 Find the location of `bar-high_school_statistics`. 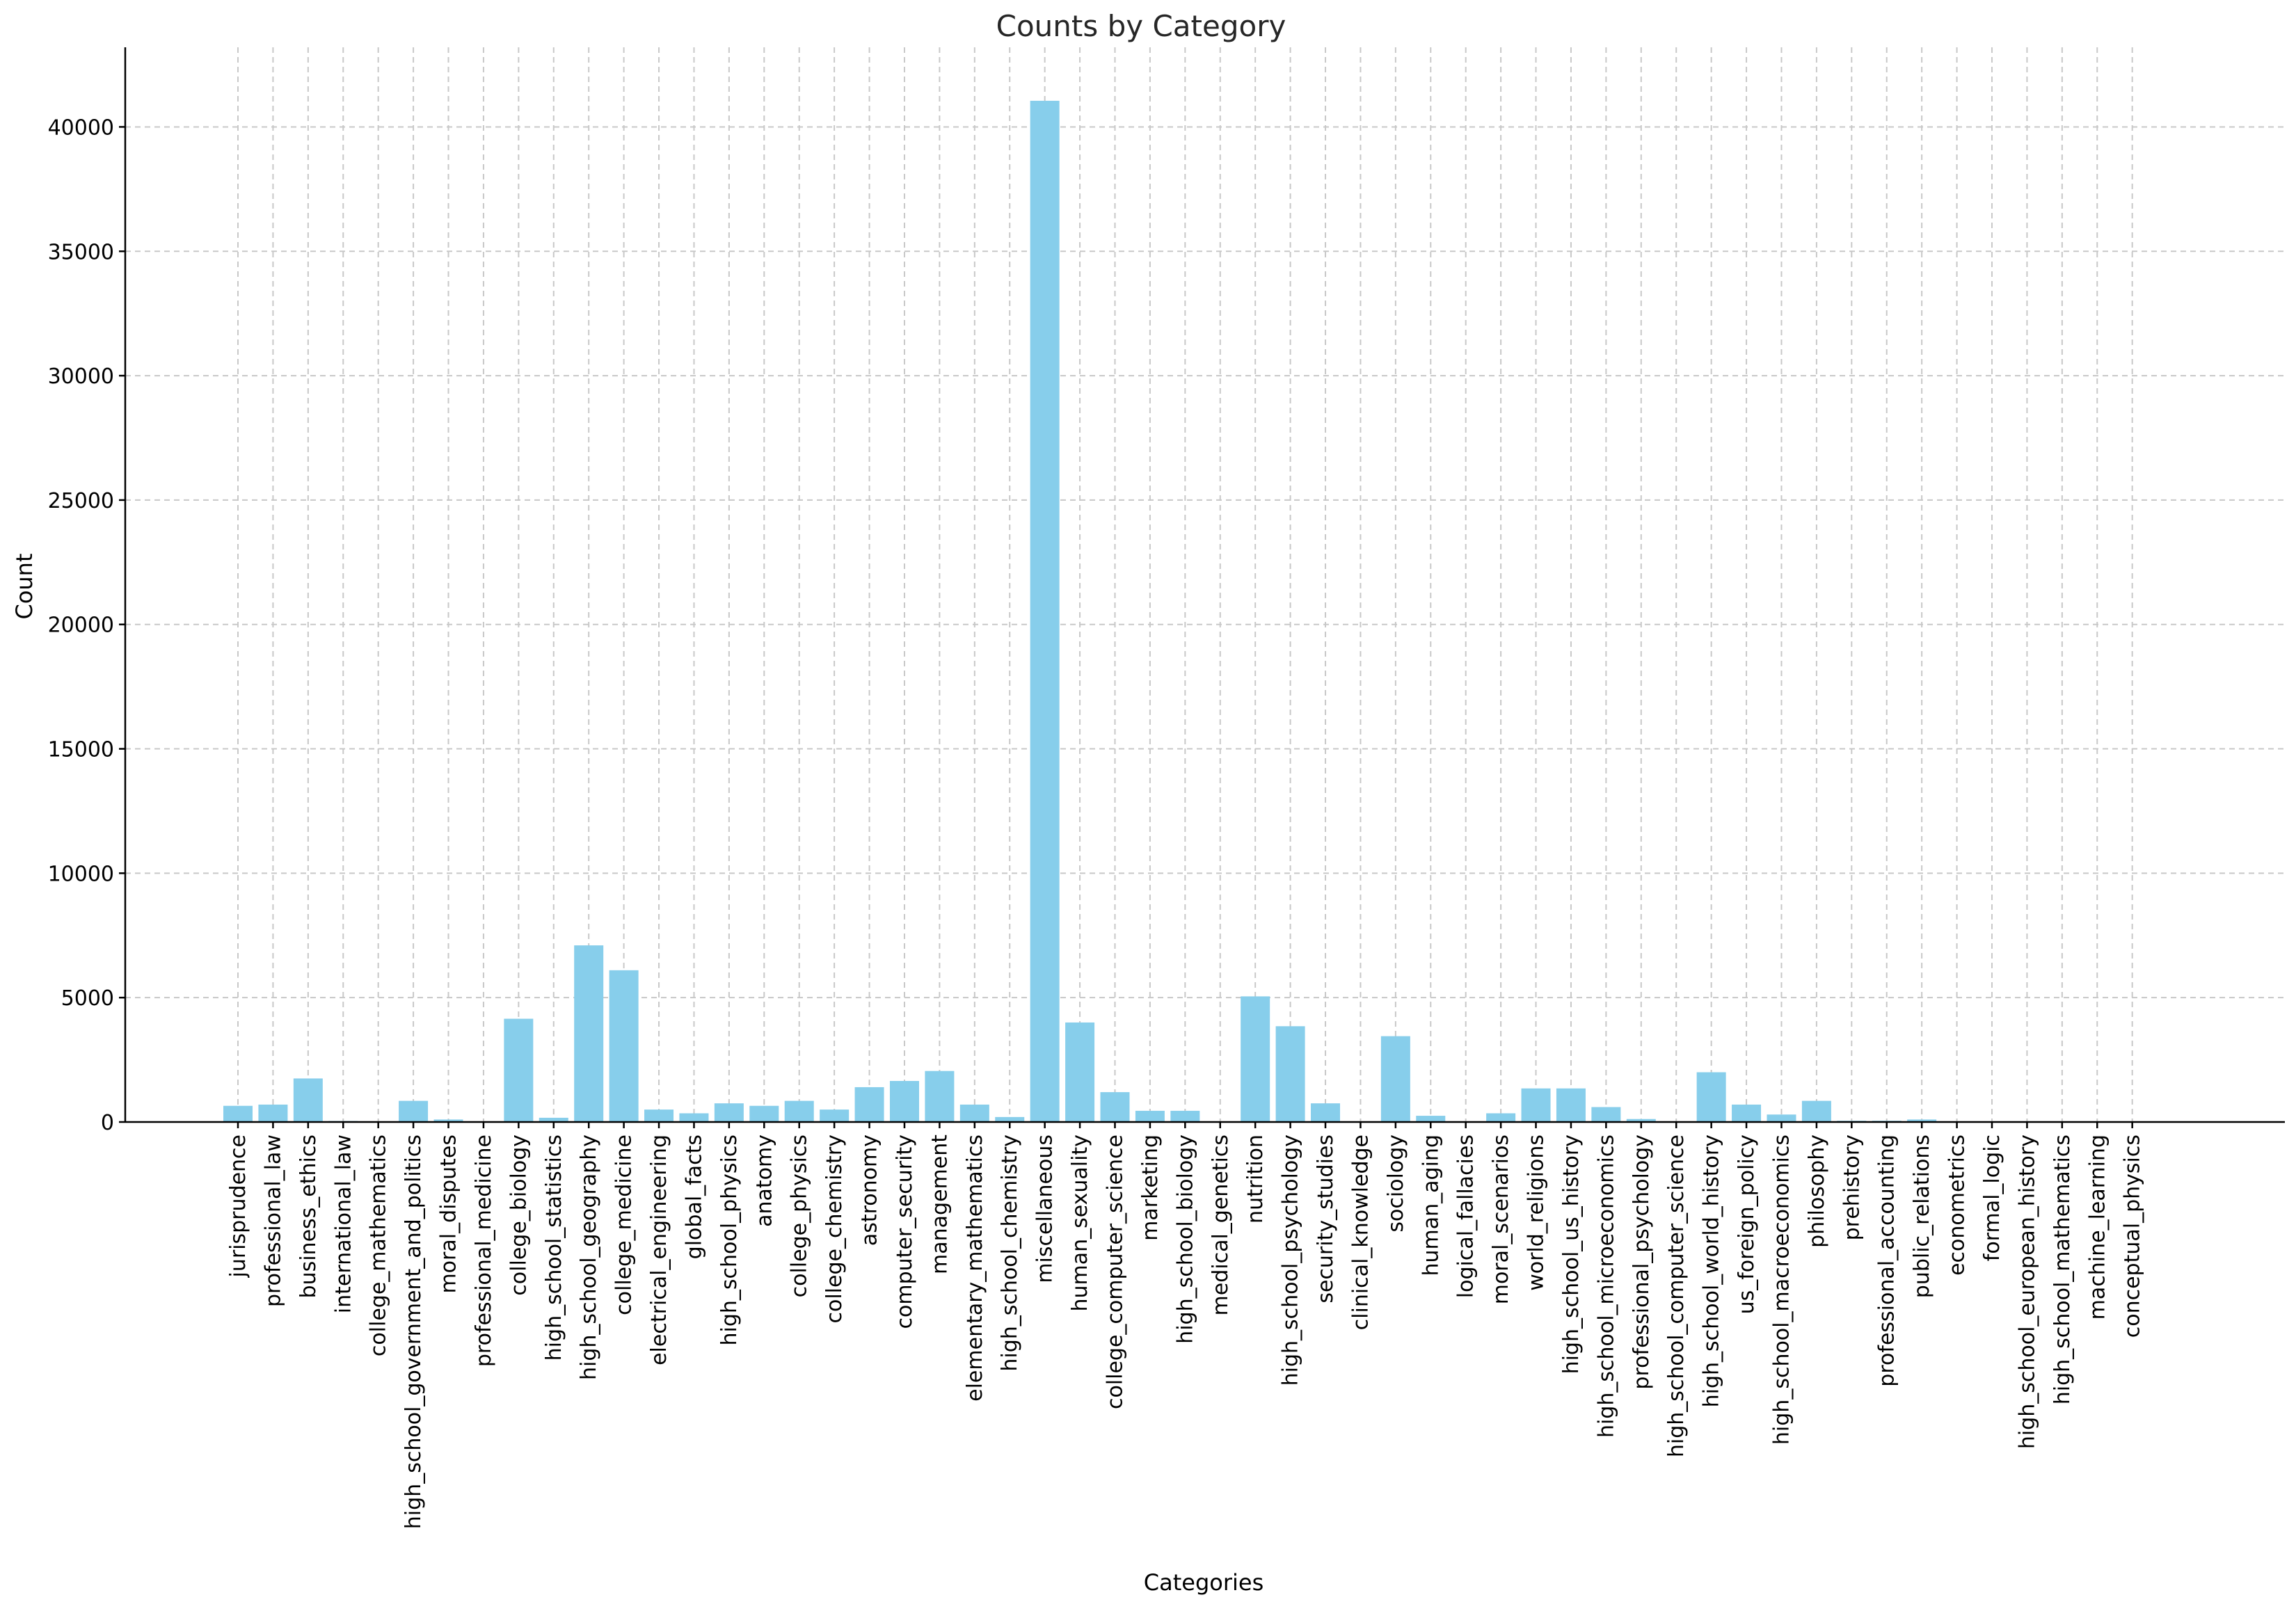

bar-high_school_statistics is located at coordinates (554, 1119).